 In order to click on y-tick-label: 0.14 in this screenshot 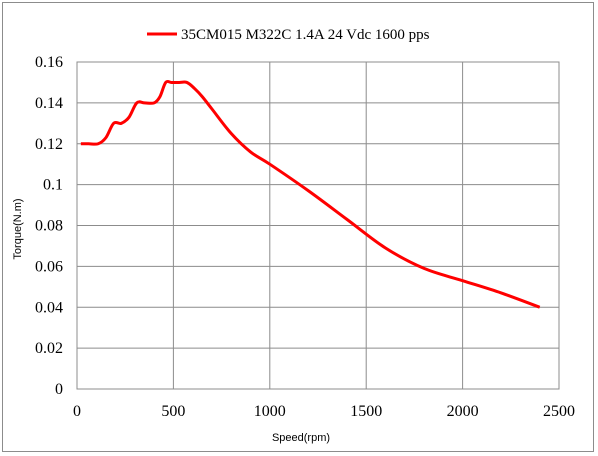, I will do `click(49, 103)`.